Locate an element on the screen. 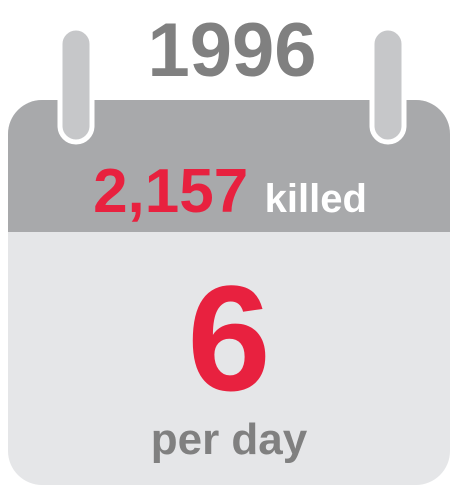 This screenshot has width=458, height=489. rate-number: 6 is located at coordinates (228, 338).